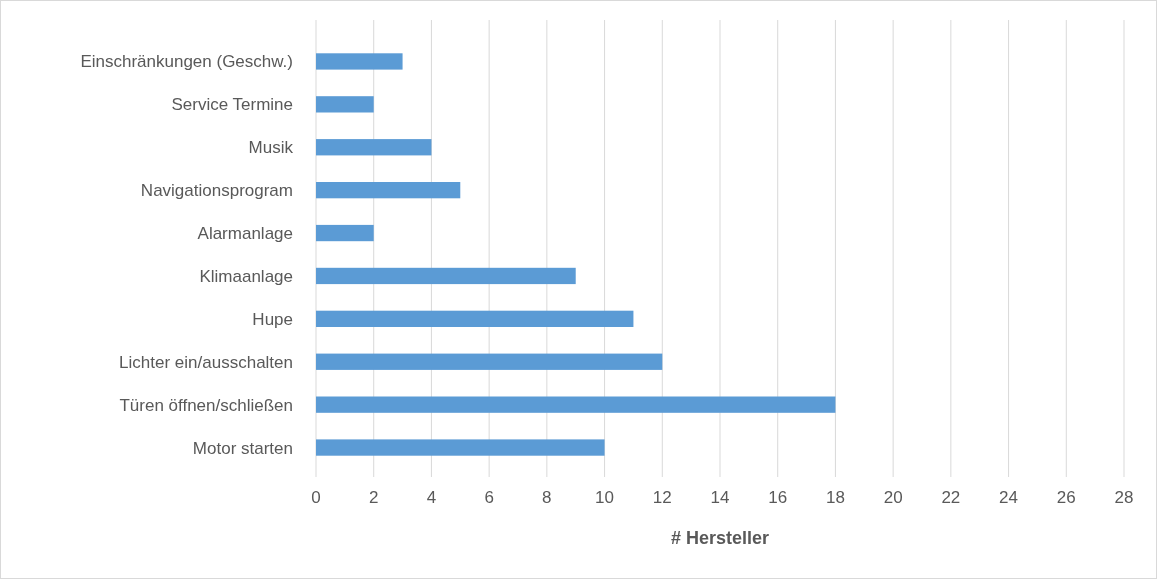  Describe the element at coordinates (431, 497) in the screenshot. I see `x-tick-label: 4` at that location.